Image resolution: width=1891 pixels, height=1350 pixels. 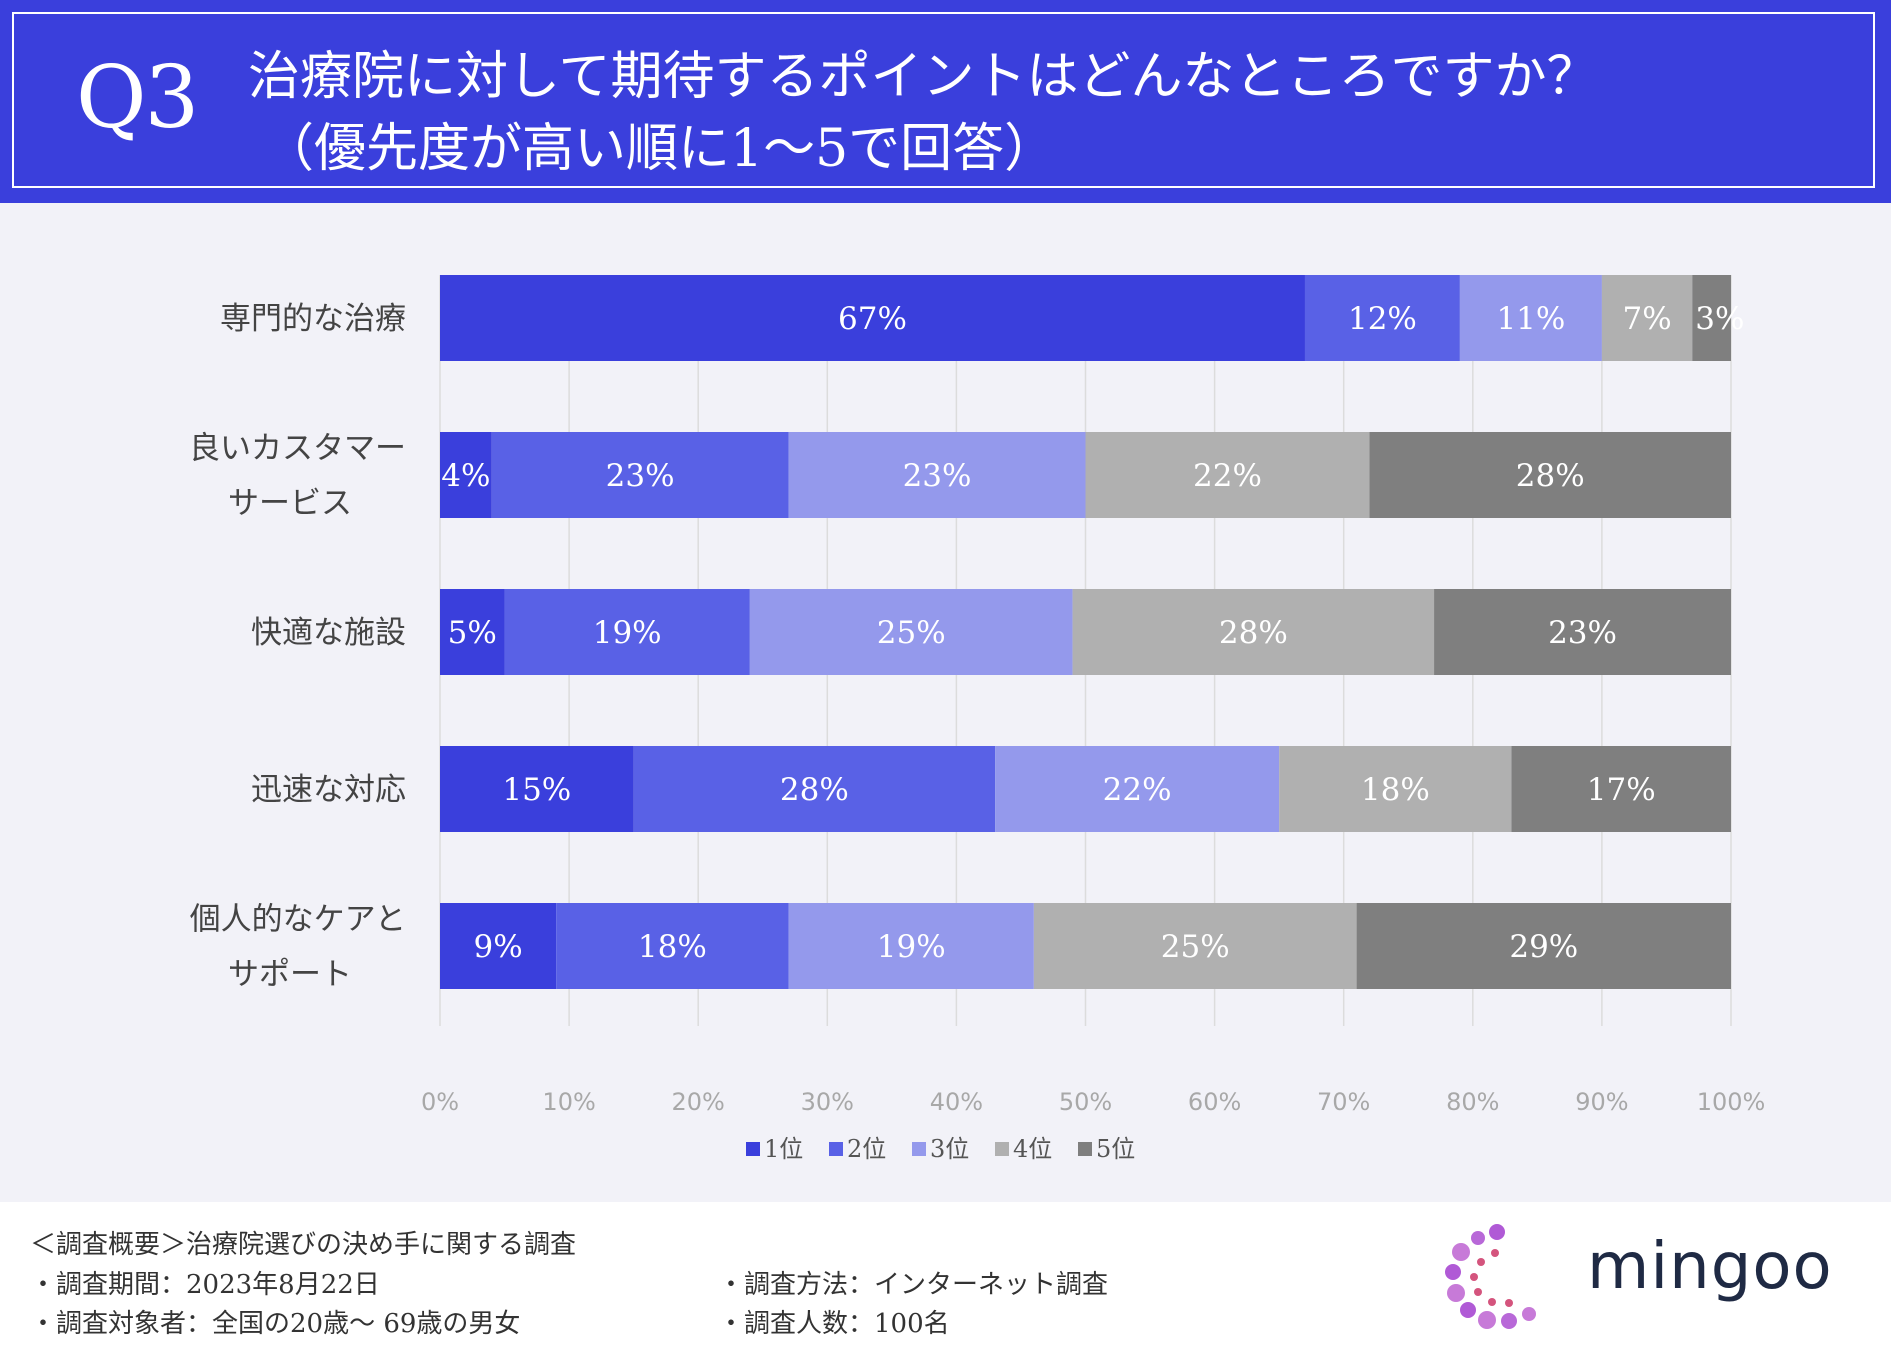 I want to click on x-tick-label: 100%, so click(x=1731, y=1102).